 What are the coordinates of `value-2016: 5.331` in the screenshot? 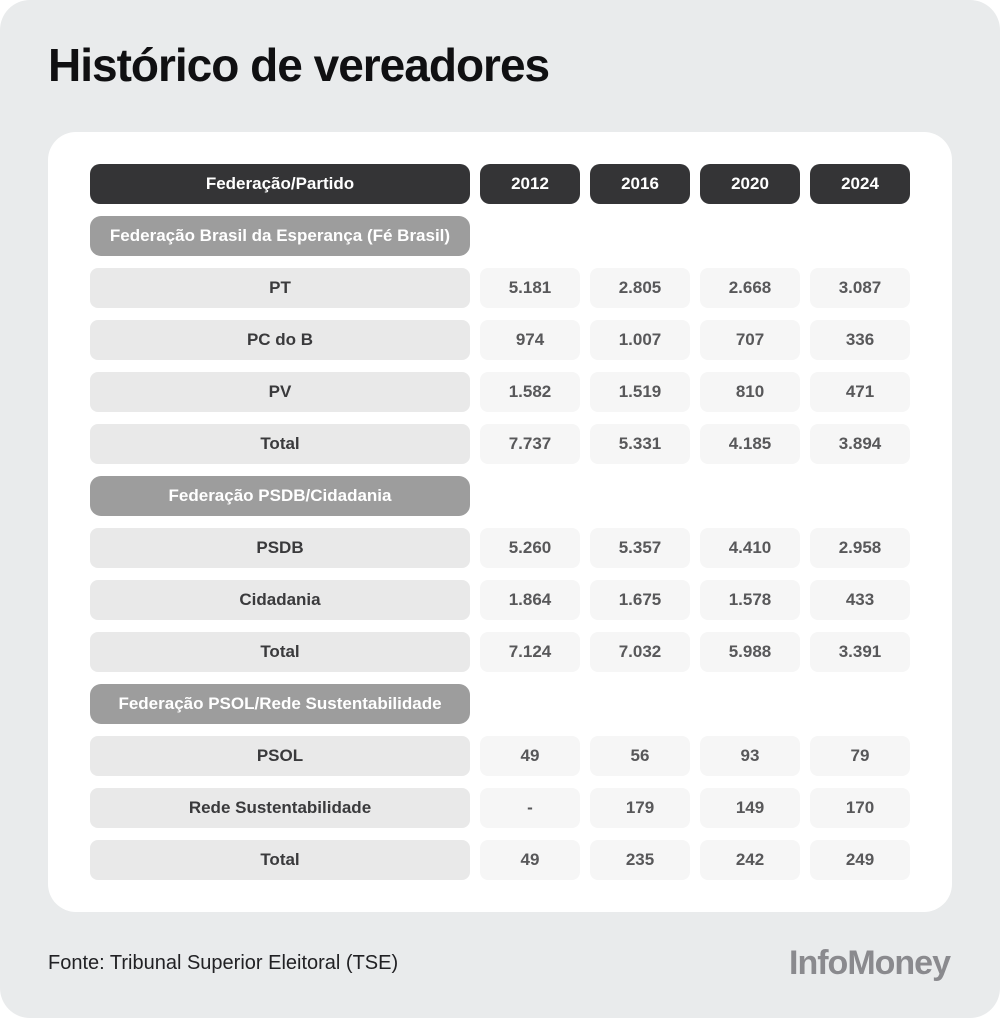 It's located at (640, 444).